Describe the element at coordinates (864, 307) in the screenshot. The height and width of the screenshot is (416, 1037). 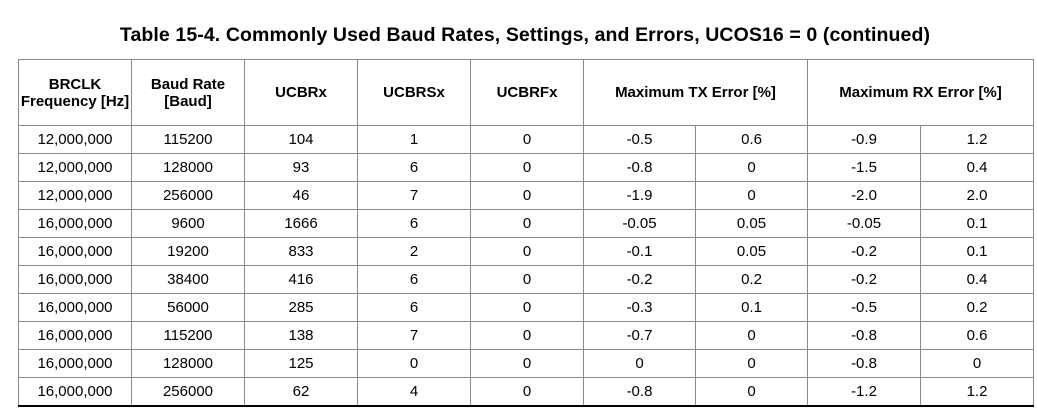
I see `cell-max-rx-error-min: -0.5` at that location.